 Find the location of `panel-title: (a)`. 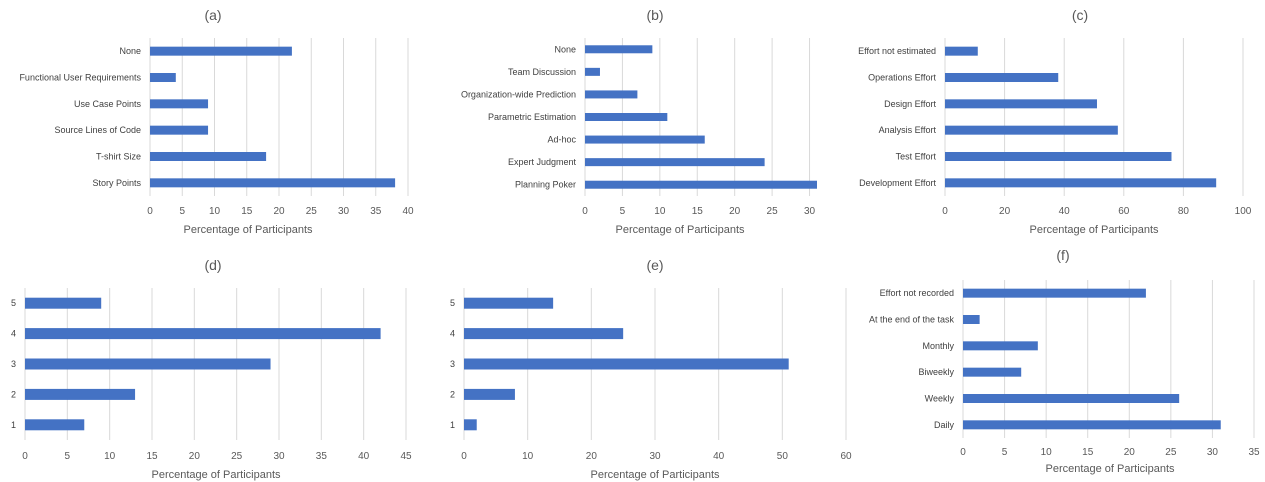

panel-title: (a) is located at coordinates (212, 15).